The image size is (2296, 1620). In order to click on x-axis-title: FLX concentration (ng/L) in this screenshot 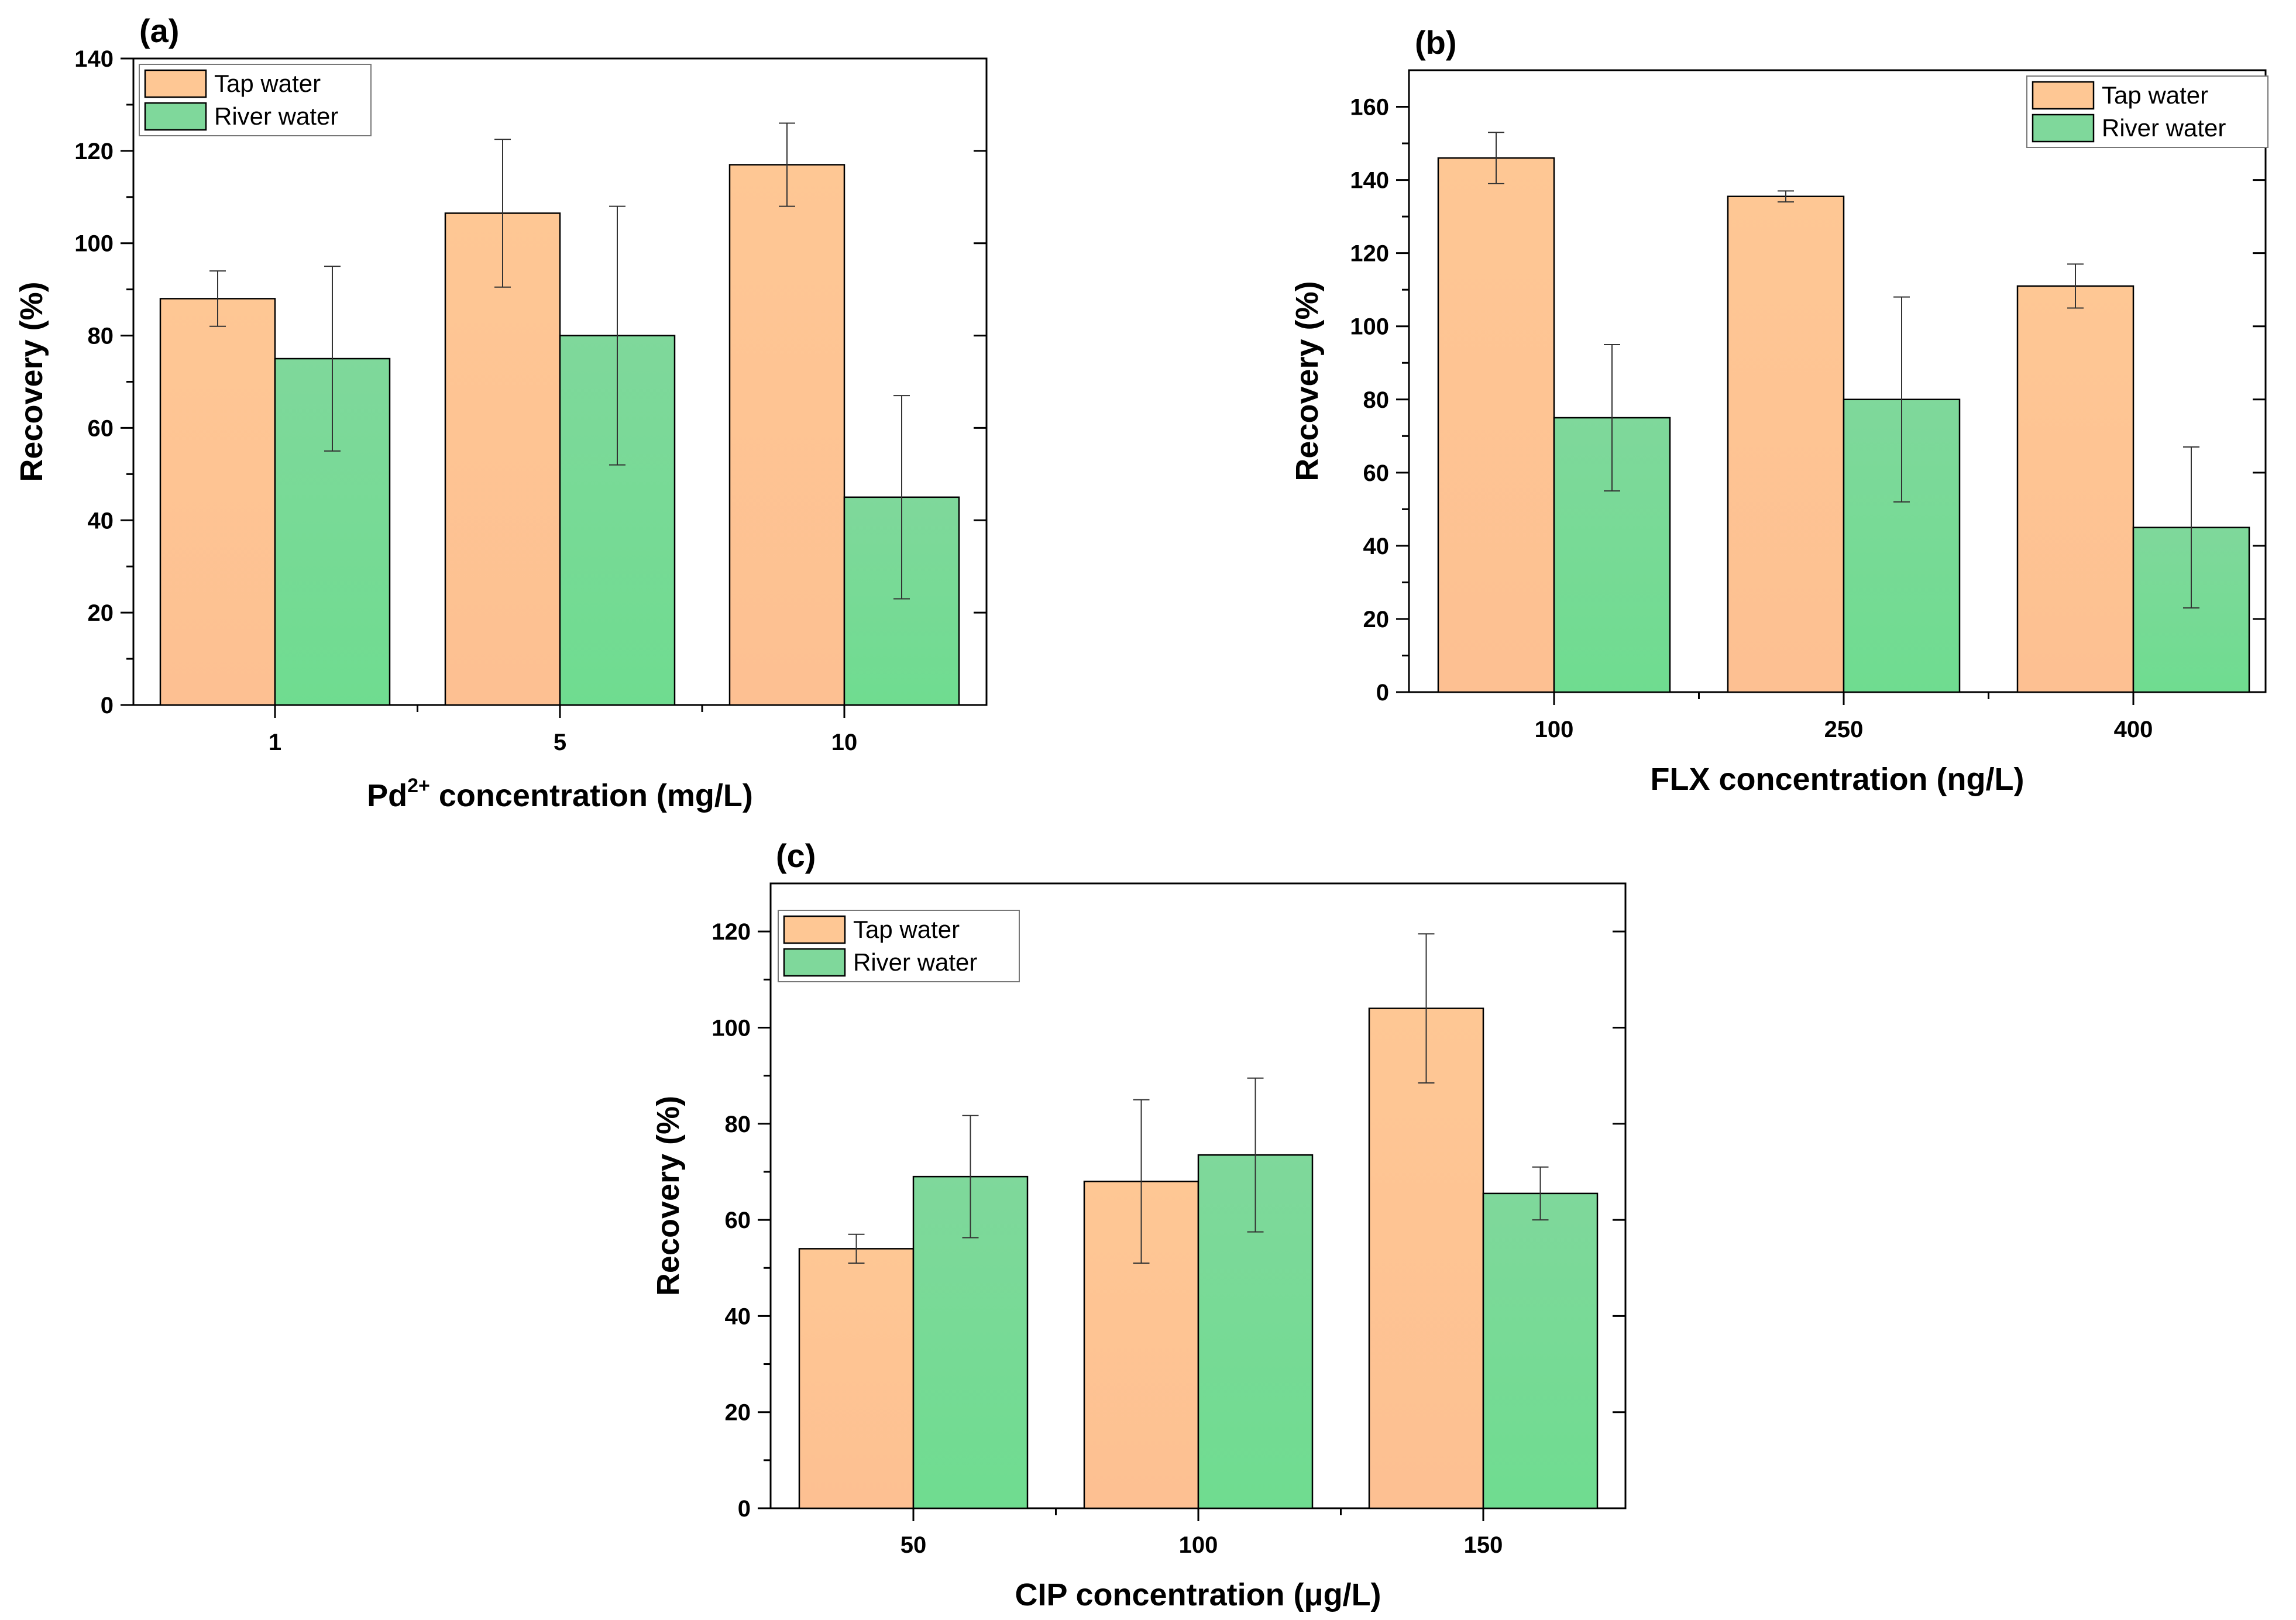, I will do `click(1838, 779)`.